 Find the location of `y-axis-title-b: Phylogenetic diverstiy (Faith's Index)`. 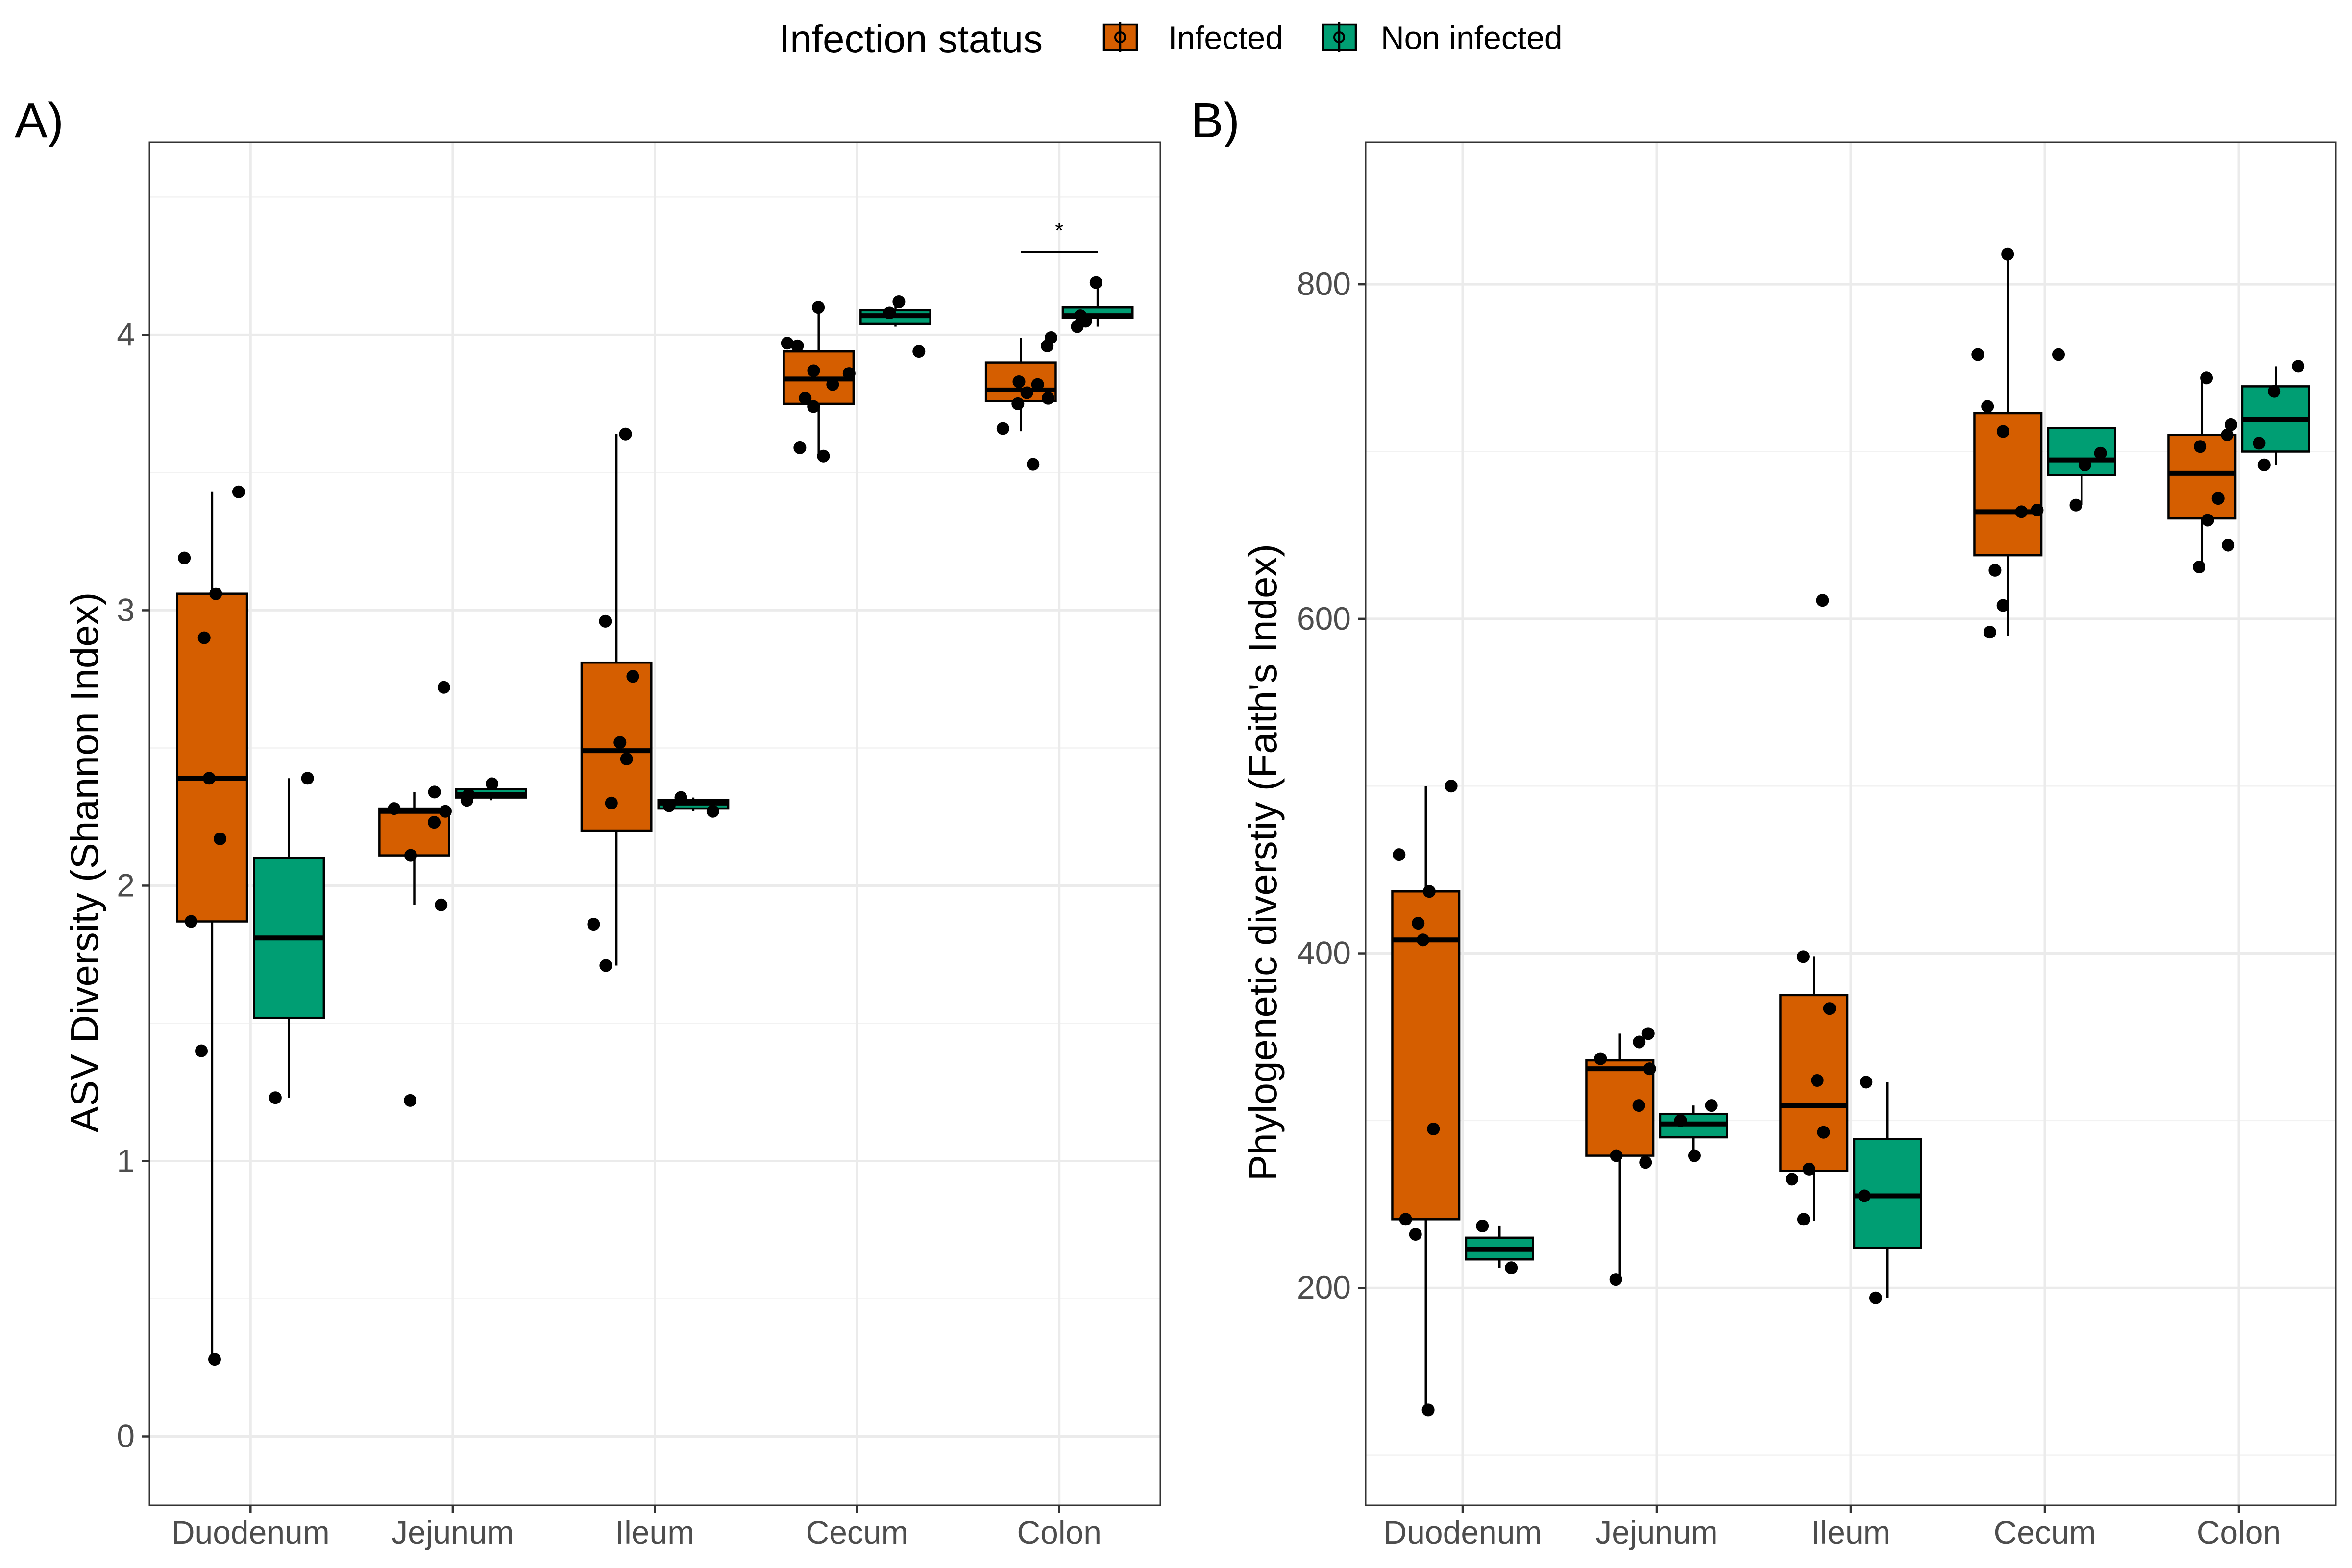

y-axis-title-b: Phylogenetic diverstiy (Faith's Index) is located at coordinates (1263, 862).